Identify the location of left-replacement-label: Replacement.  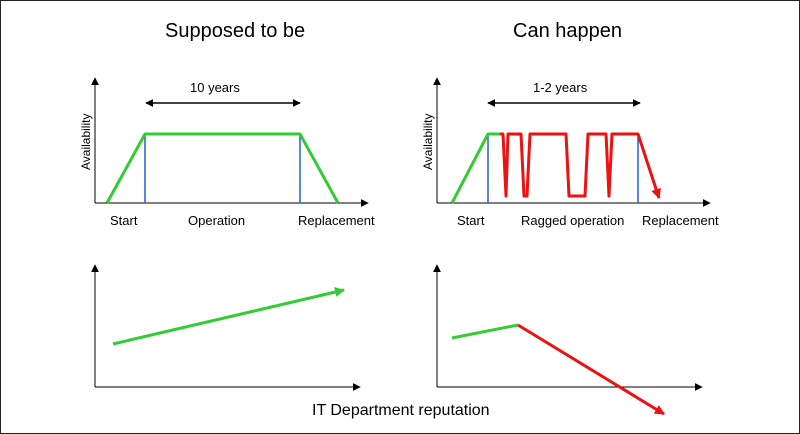
(336, 220).